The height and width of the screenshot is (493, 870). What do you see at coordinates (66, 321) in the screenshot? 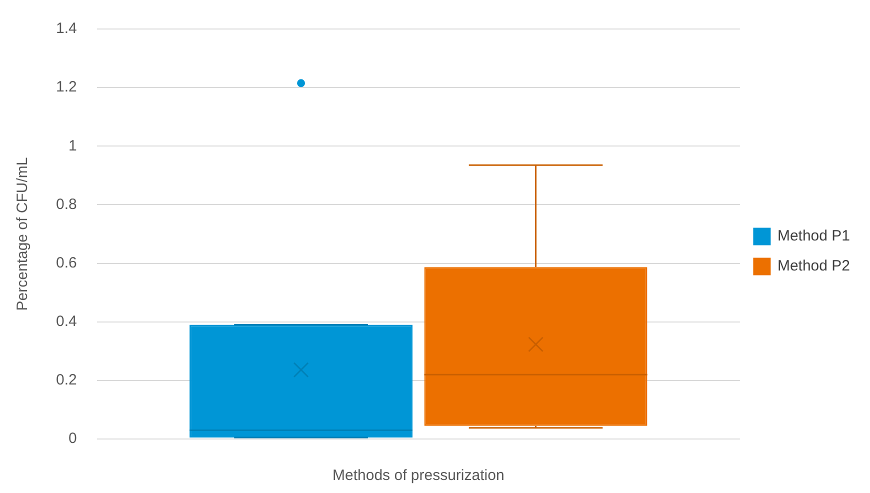
I see `y-tick-label: 0.4` at bounding box center [66, 321].